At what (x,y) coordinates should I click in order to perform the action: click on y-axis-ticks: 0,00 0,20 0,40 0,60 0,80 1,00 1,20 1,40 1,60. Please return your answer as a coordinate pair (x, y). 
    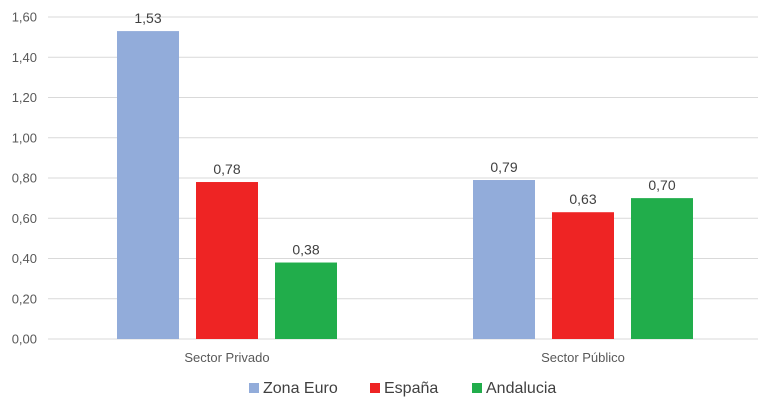
    Looking at the image, I should click on (24, 178).